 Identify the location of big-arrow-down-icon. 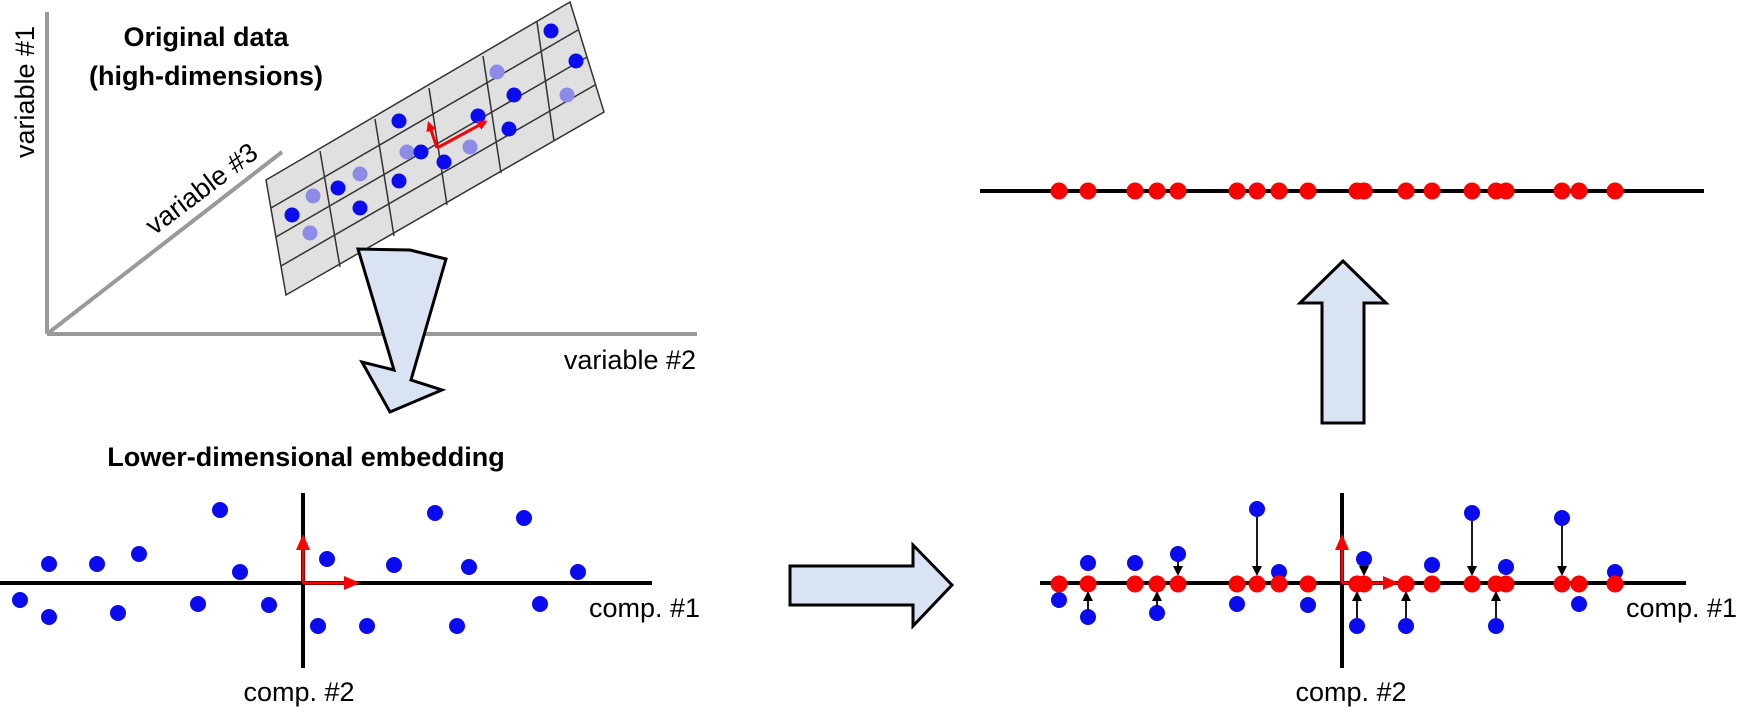
(401, 330).